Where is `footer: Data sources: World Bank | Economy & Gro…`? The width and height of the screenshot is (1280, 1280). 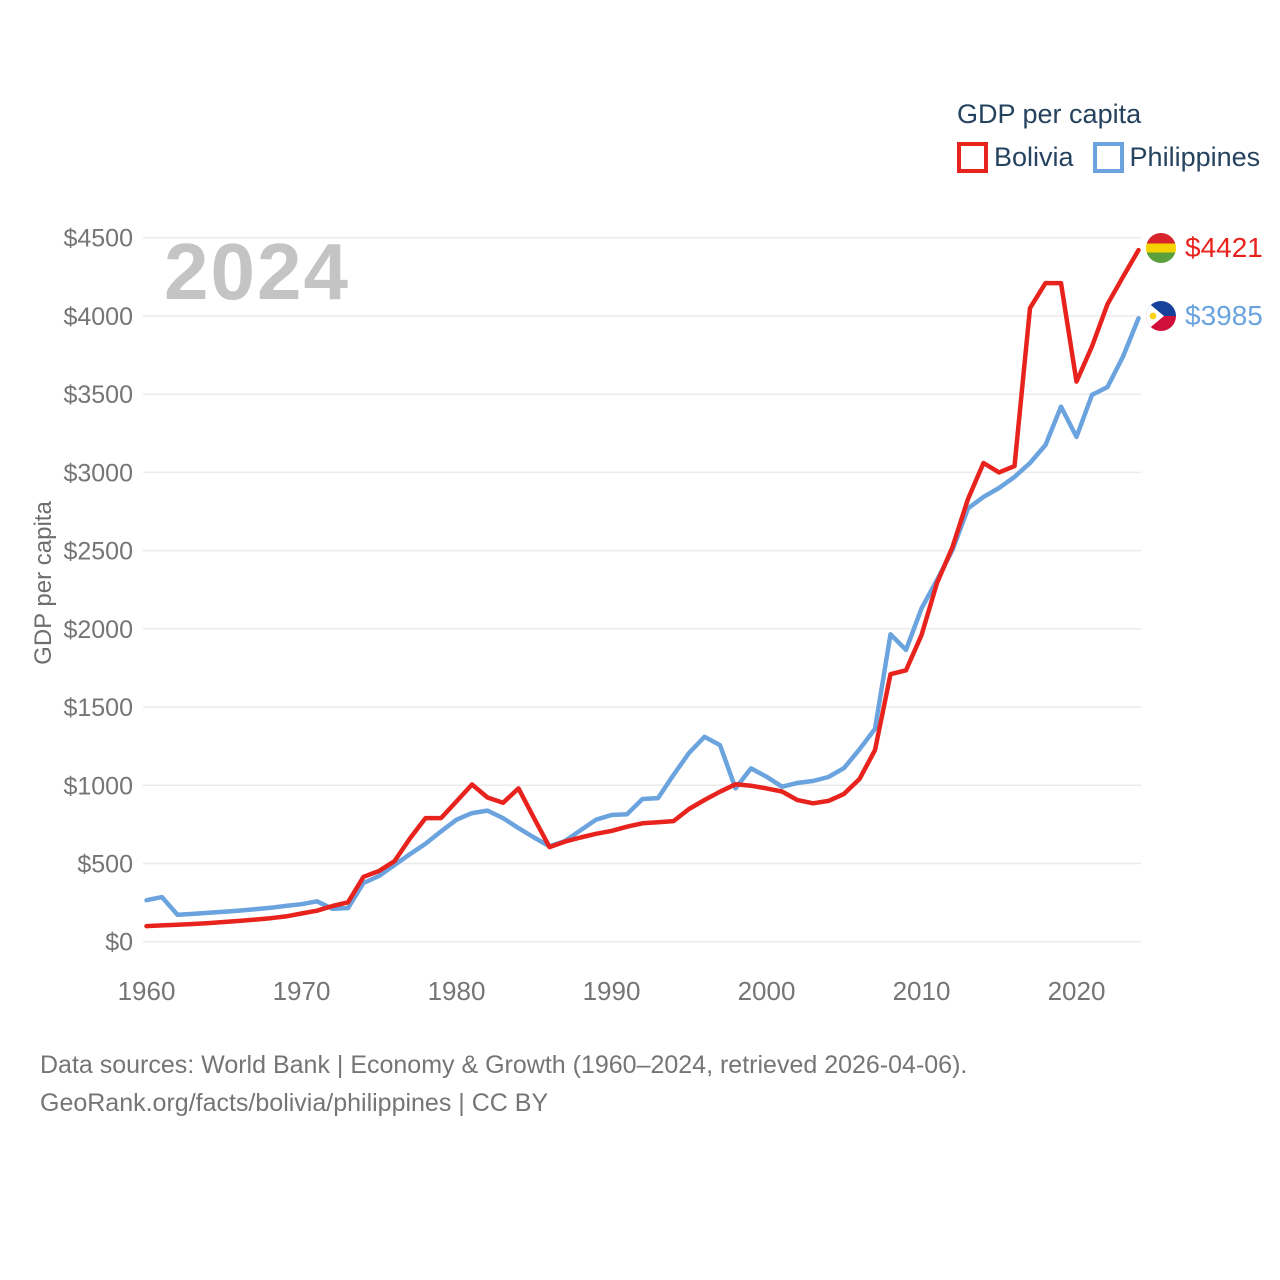 footer: Data sources: World Bank | Economy & Gro… is located at coordinates (503, 1084).